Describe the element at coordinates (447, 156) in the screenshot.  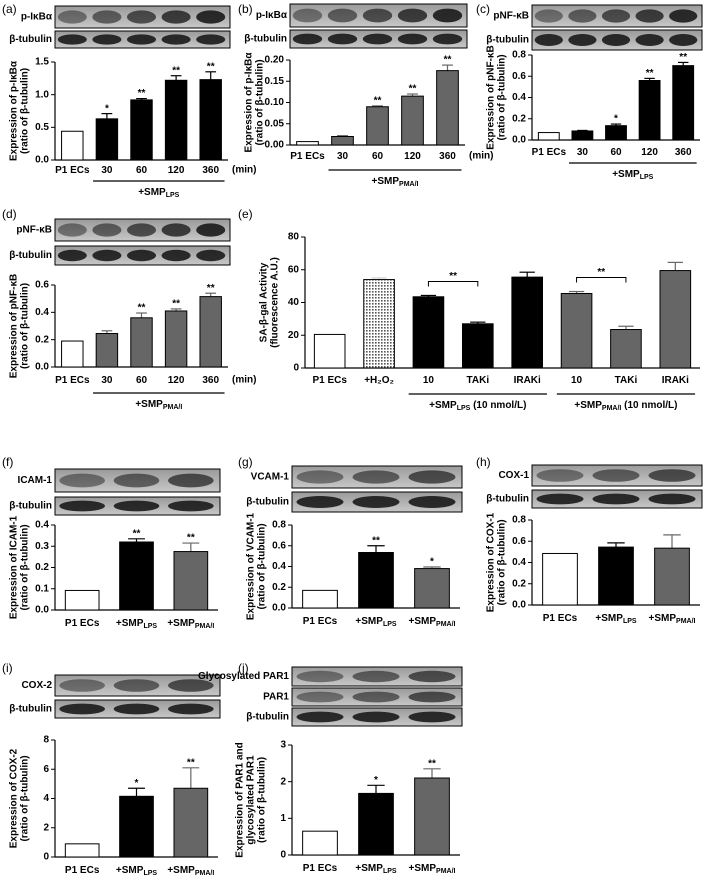
I see `x-tick-label-main: 360` at that location.